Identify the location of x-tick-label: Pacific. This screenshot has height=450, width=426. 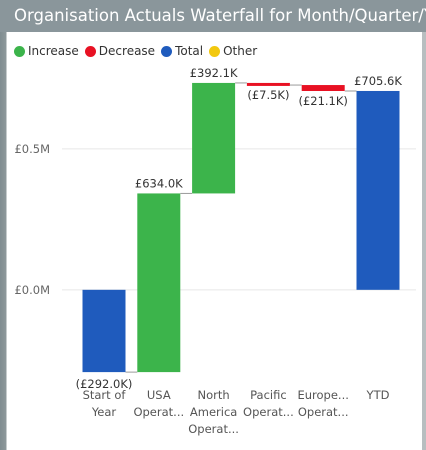
(268, 395).